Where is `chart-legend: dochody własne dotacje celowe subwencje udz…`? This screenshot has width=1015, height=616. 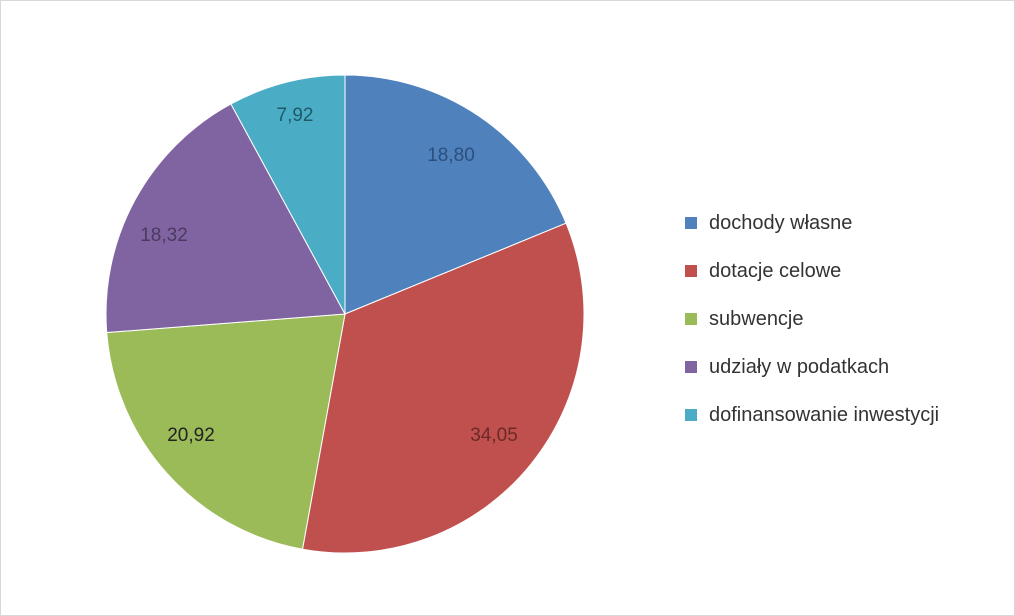
chart-legend: dochody własne dotacje celowe subwencje udz… is located at coordinates (812, 319).